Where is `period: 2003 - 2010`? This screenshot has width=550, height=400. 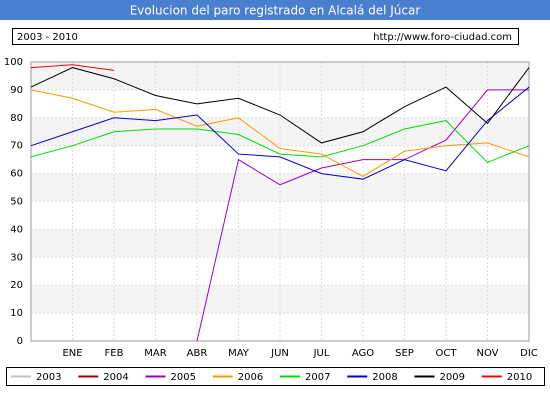 period: 2003 - 2010 is located at coordinates (47, 37).